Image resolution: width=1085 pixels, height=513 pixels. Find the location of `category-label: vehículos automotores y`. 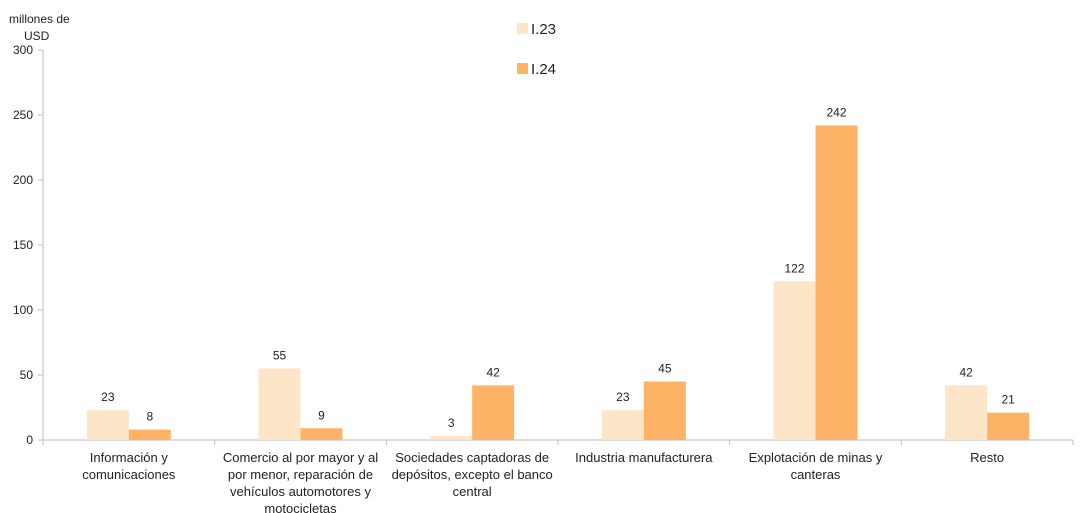

category-label: vehículos automotores y is located at coordinates (300, 491).